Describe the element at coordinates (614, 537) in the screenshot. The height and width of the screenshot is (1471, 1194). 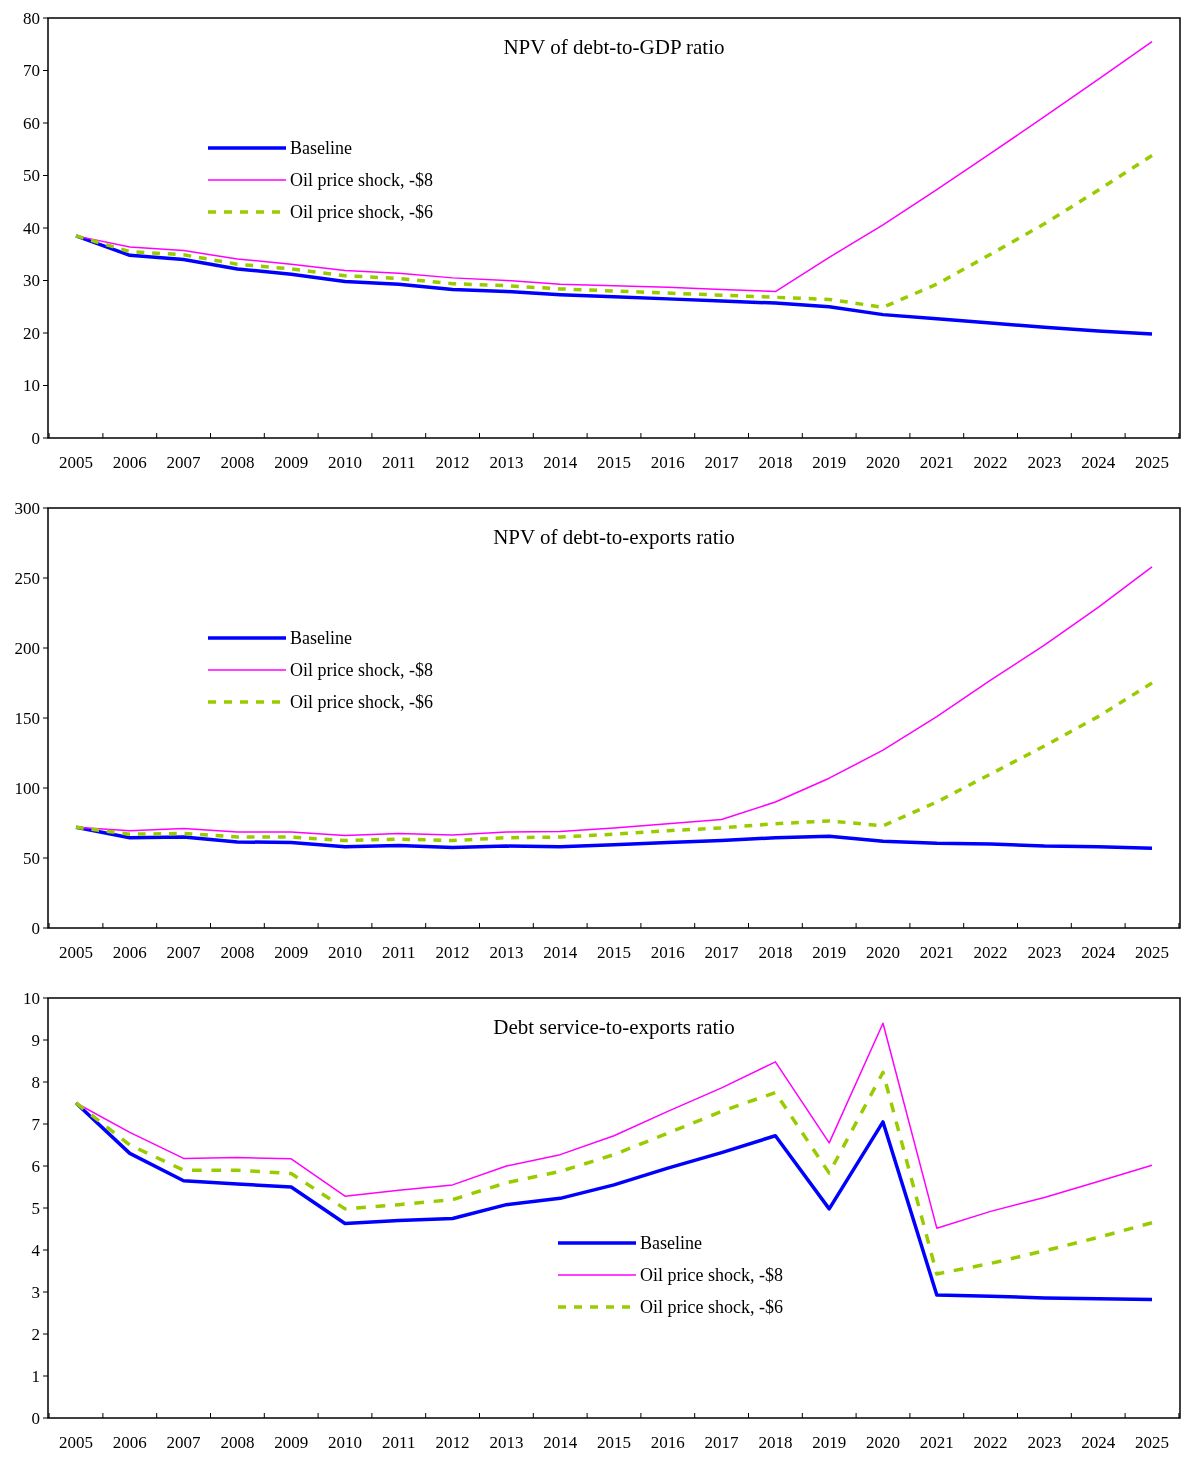
I see `text: NPV of debt-to-exports ratio` at that location.